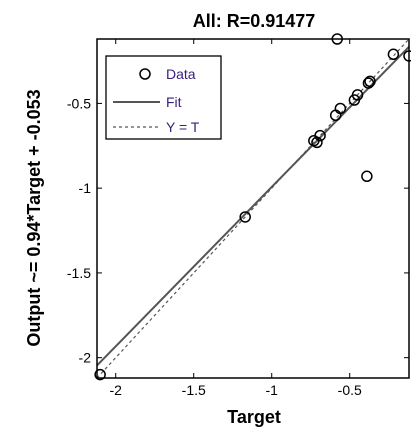 The image size is (411, 427). Describe the element at coordinates (174, 102) in the screenshot. I see `legend-fit-label: Fit` at that location.